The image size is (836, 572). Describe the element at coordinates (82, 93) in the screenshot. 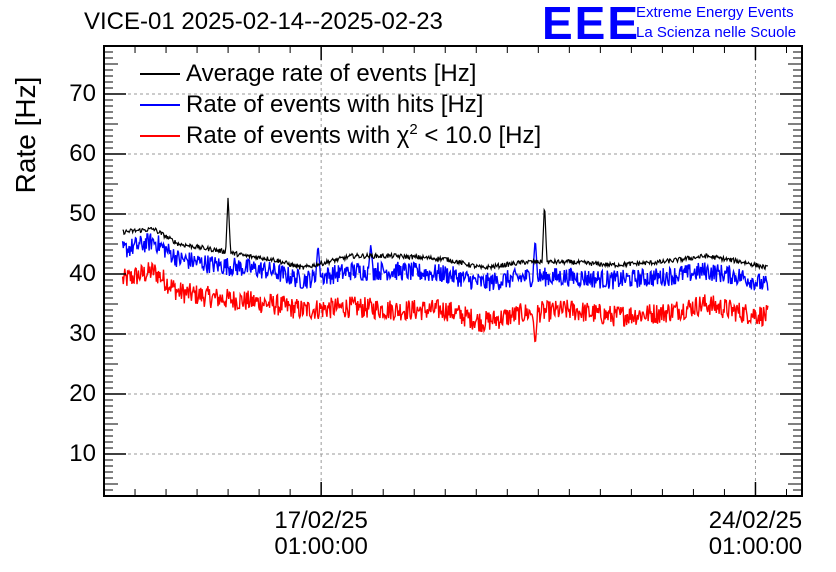

I see `y-tick-label: 70` at that location.